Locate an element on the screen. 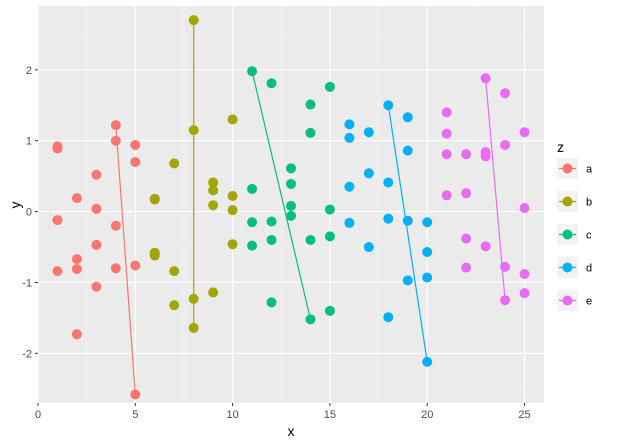 This screenshot has height=445, width=620. x-axis-title: x is located at coordinates (291, 431).